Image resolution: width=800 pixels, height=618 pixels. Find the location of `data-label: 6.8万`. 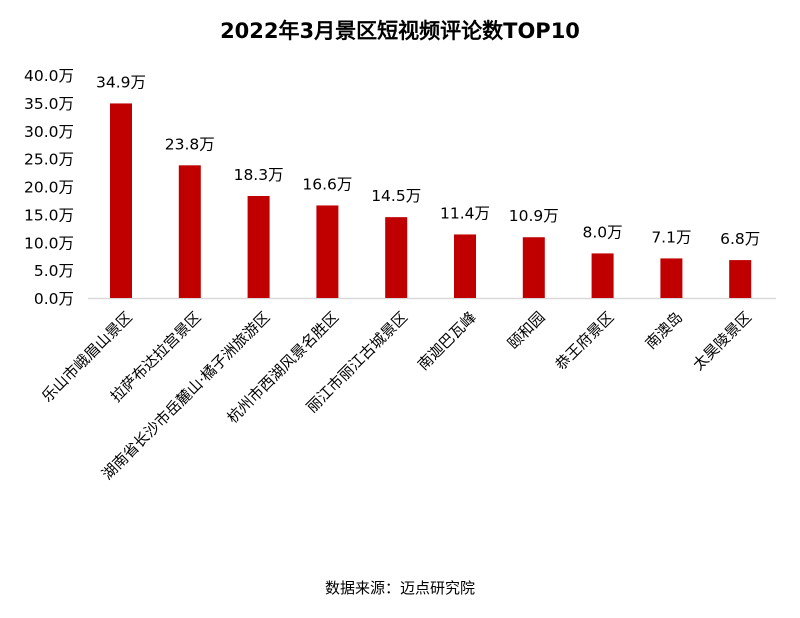

data-label: 6.8万 is located at coordinates (740, 239).